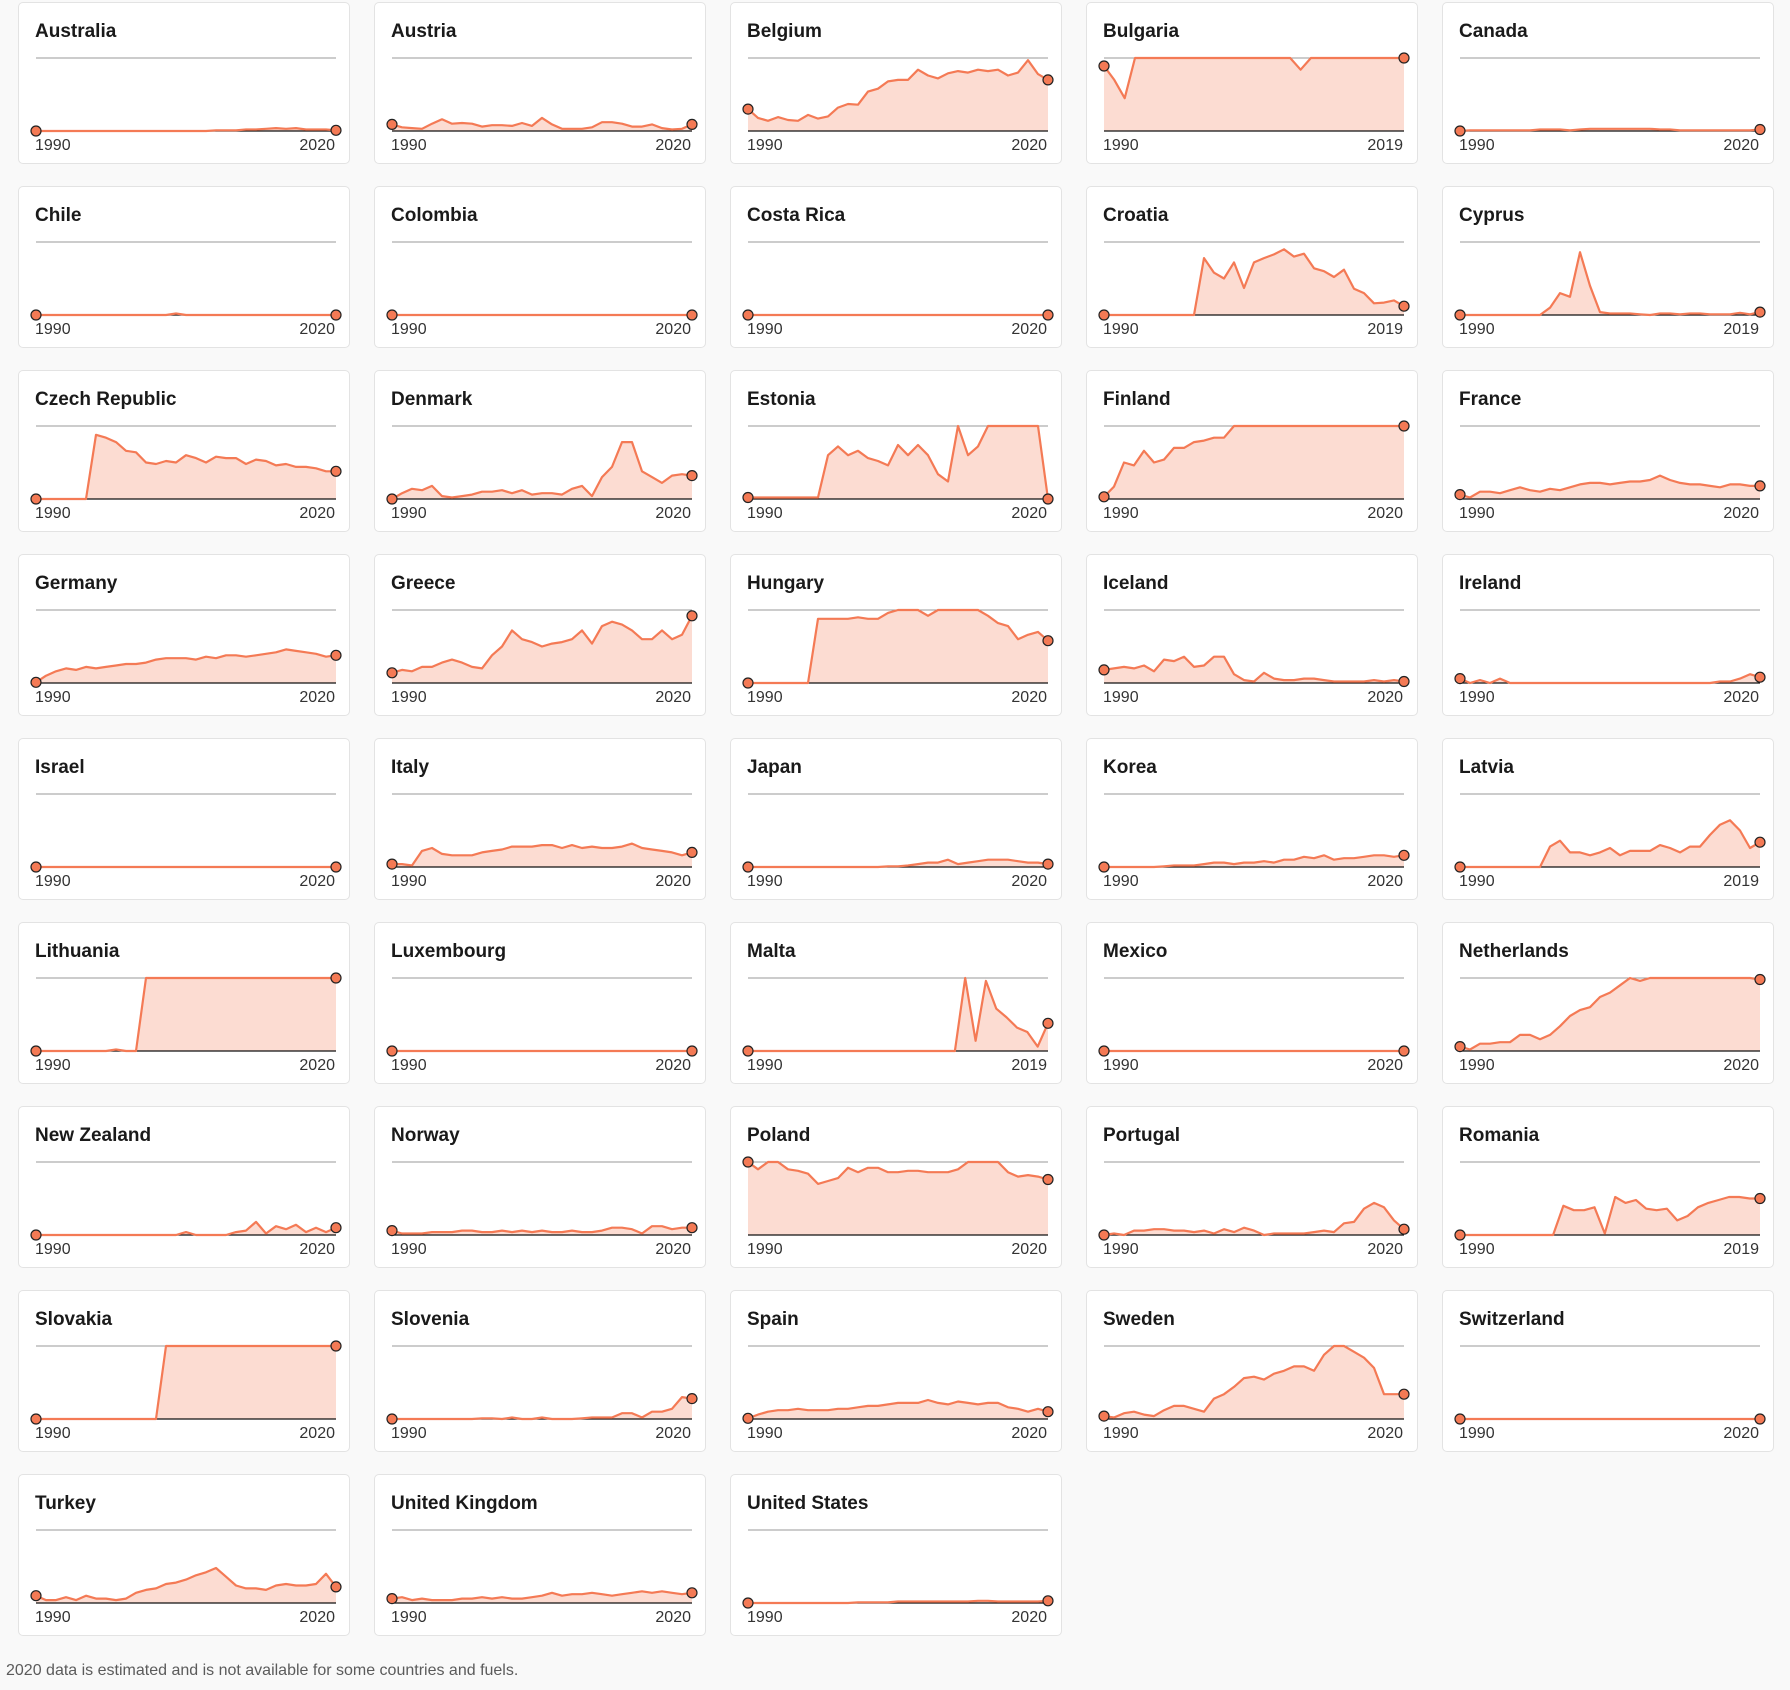  Describe the element at coordinates (1135, 951) in the screenshot. I see `country-title: Mexico` at that location.